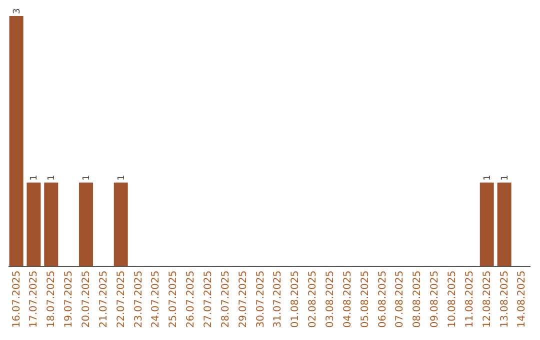 The height and width of the screenshot is (340, 540). Describe the element at coordinates (138, 299) in the screenshot. I see `x-tick-label: 23.07.2025` at that location.